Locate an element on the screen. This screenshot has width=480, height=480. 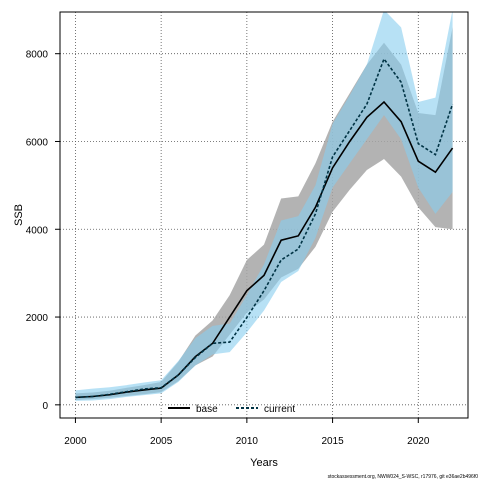
y-axis-ticks: 0 2000 4000 6000 8000 is located at coordinates (43, 231).